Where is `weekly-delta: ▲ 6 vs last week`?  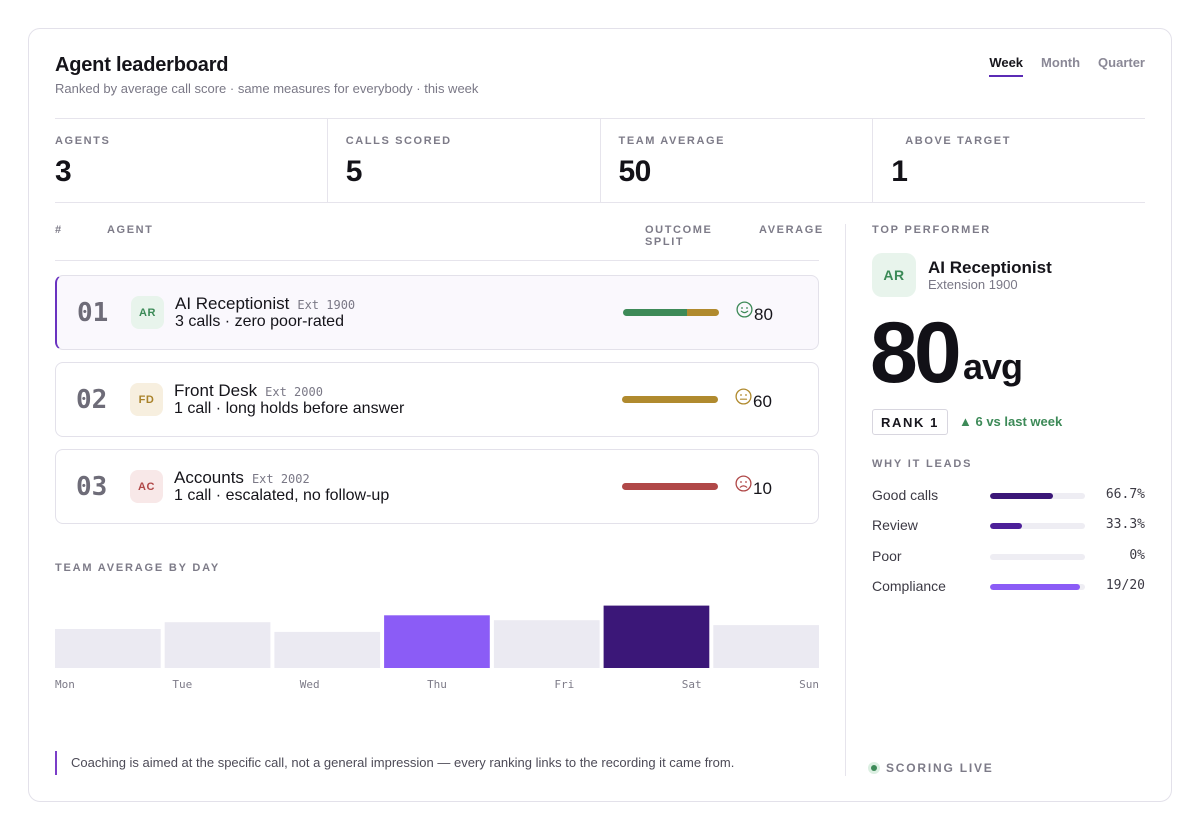
weekly-delta: ▲ 6 vs last week is located at coordinates (1011, 421).